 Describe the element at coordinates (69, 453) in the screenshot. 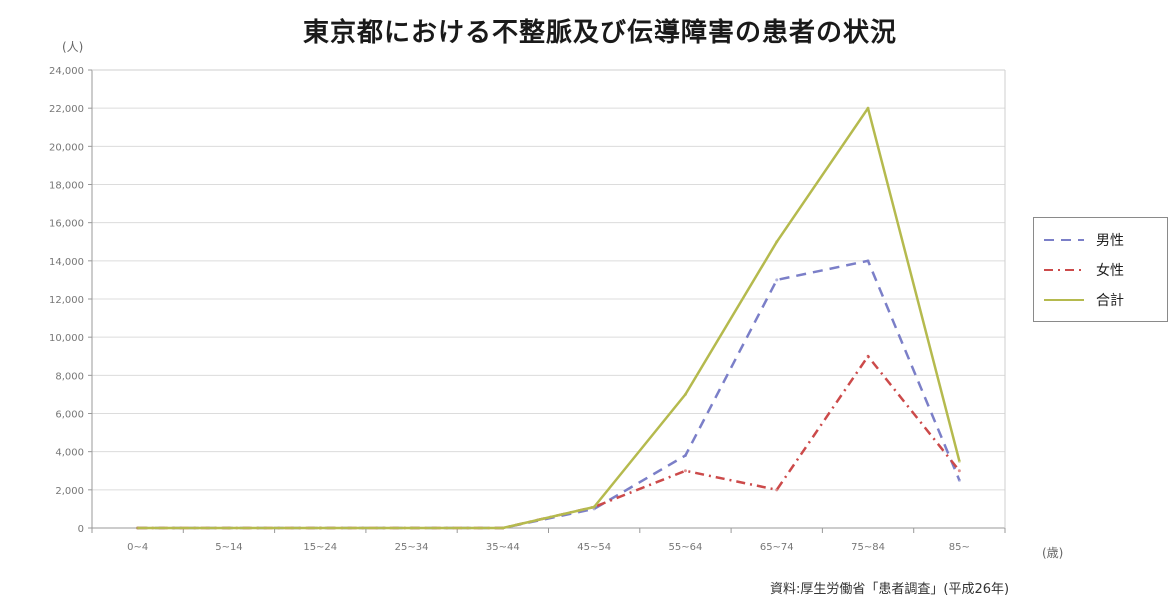

I see `y-tick-label: 4,000` at that location.